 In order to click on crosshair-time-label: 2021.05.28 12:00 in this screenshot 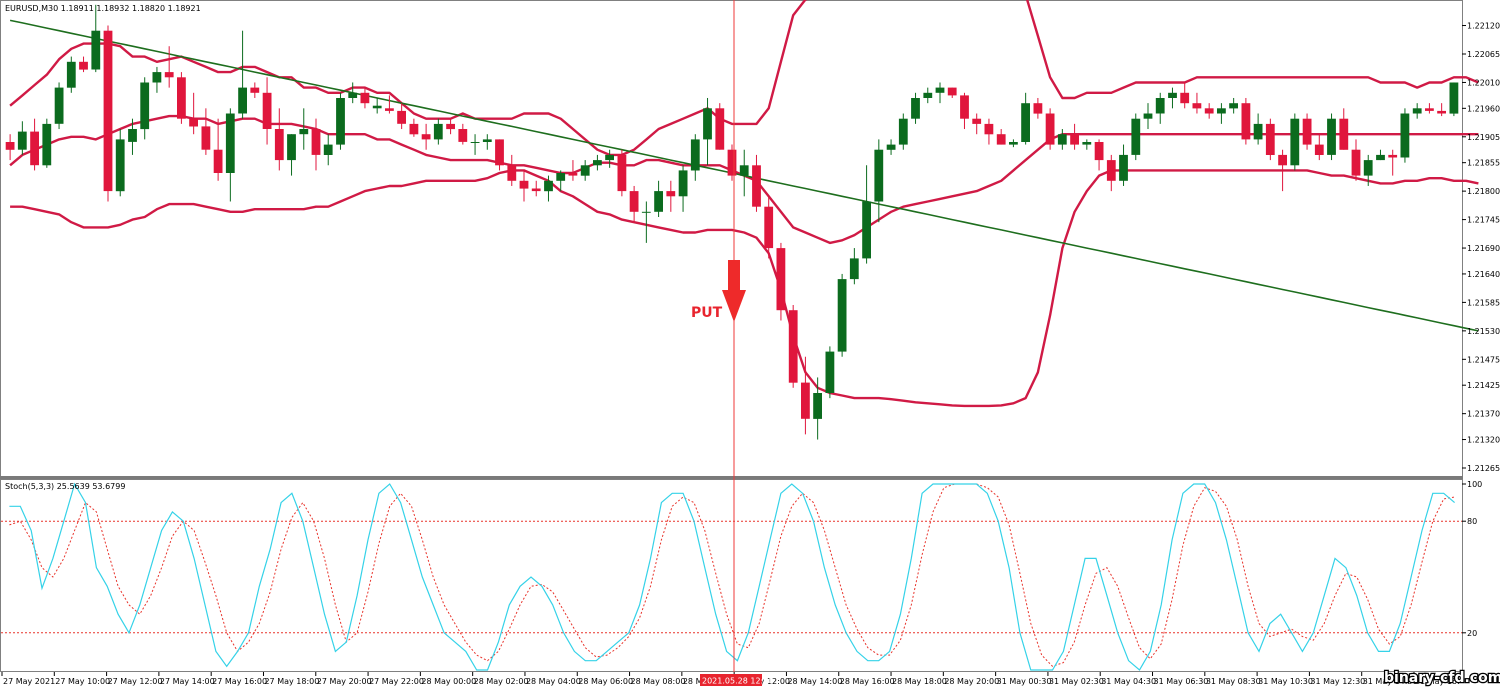, I will do `click(737, 681)`.